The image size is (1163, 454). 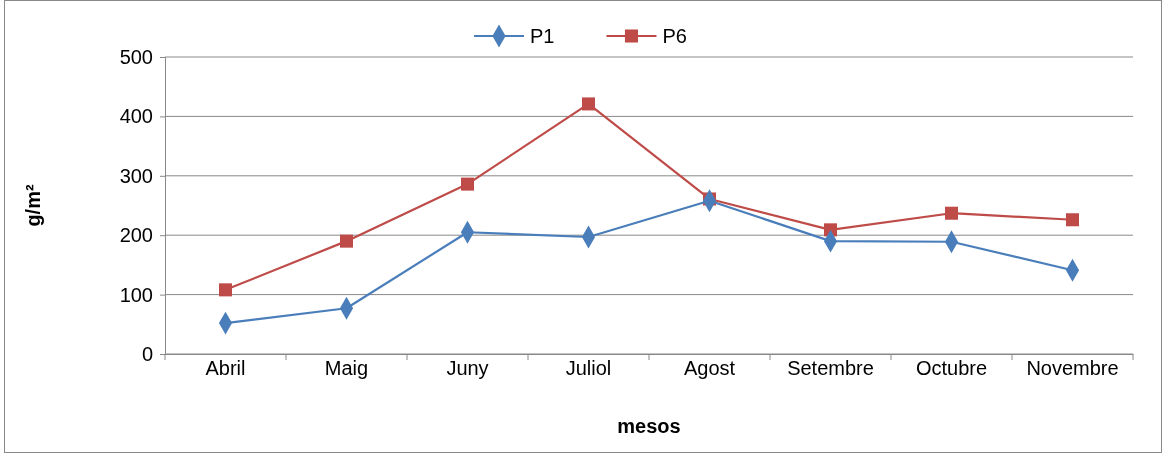 I want to click on x-axis-title: mesos, so click(x=649, y=426).